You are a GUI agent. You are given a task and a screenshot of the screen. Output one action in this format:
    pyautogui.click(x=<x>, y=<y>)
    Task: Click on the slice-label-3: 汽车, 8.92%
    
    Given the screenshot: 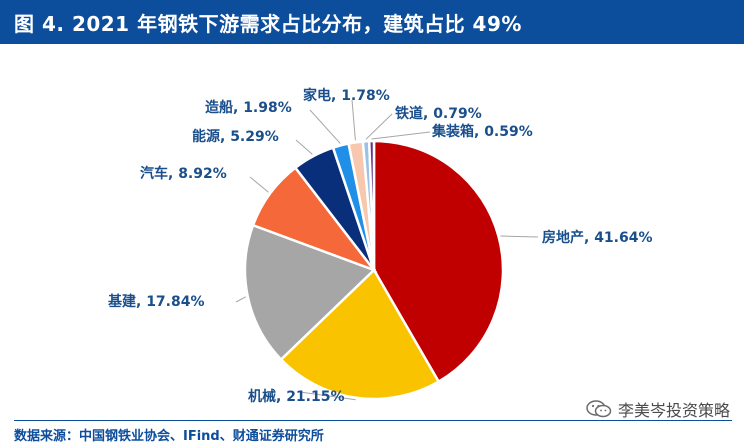 What is the action you would take?
    pyautogui.click(x=183, y=173)
    